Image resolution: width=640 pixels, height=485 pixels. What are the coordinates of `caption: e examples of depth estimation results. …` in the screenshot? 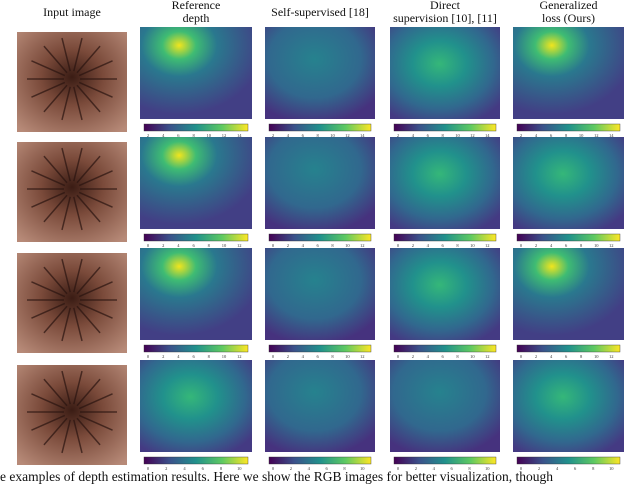 It's located at (276, 476).